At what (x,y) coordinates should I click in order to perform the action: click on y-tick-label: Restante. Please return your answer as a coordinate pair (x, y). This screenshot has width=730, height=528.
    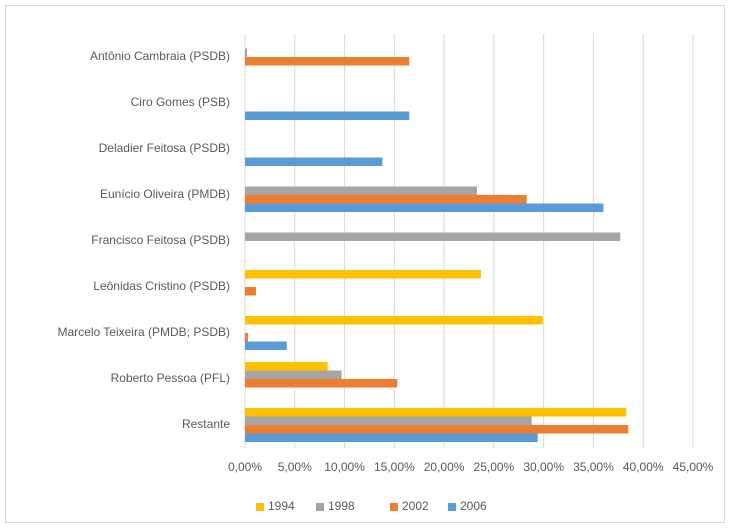
    Looking at the image, I should click on (206, 424).